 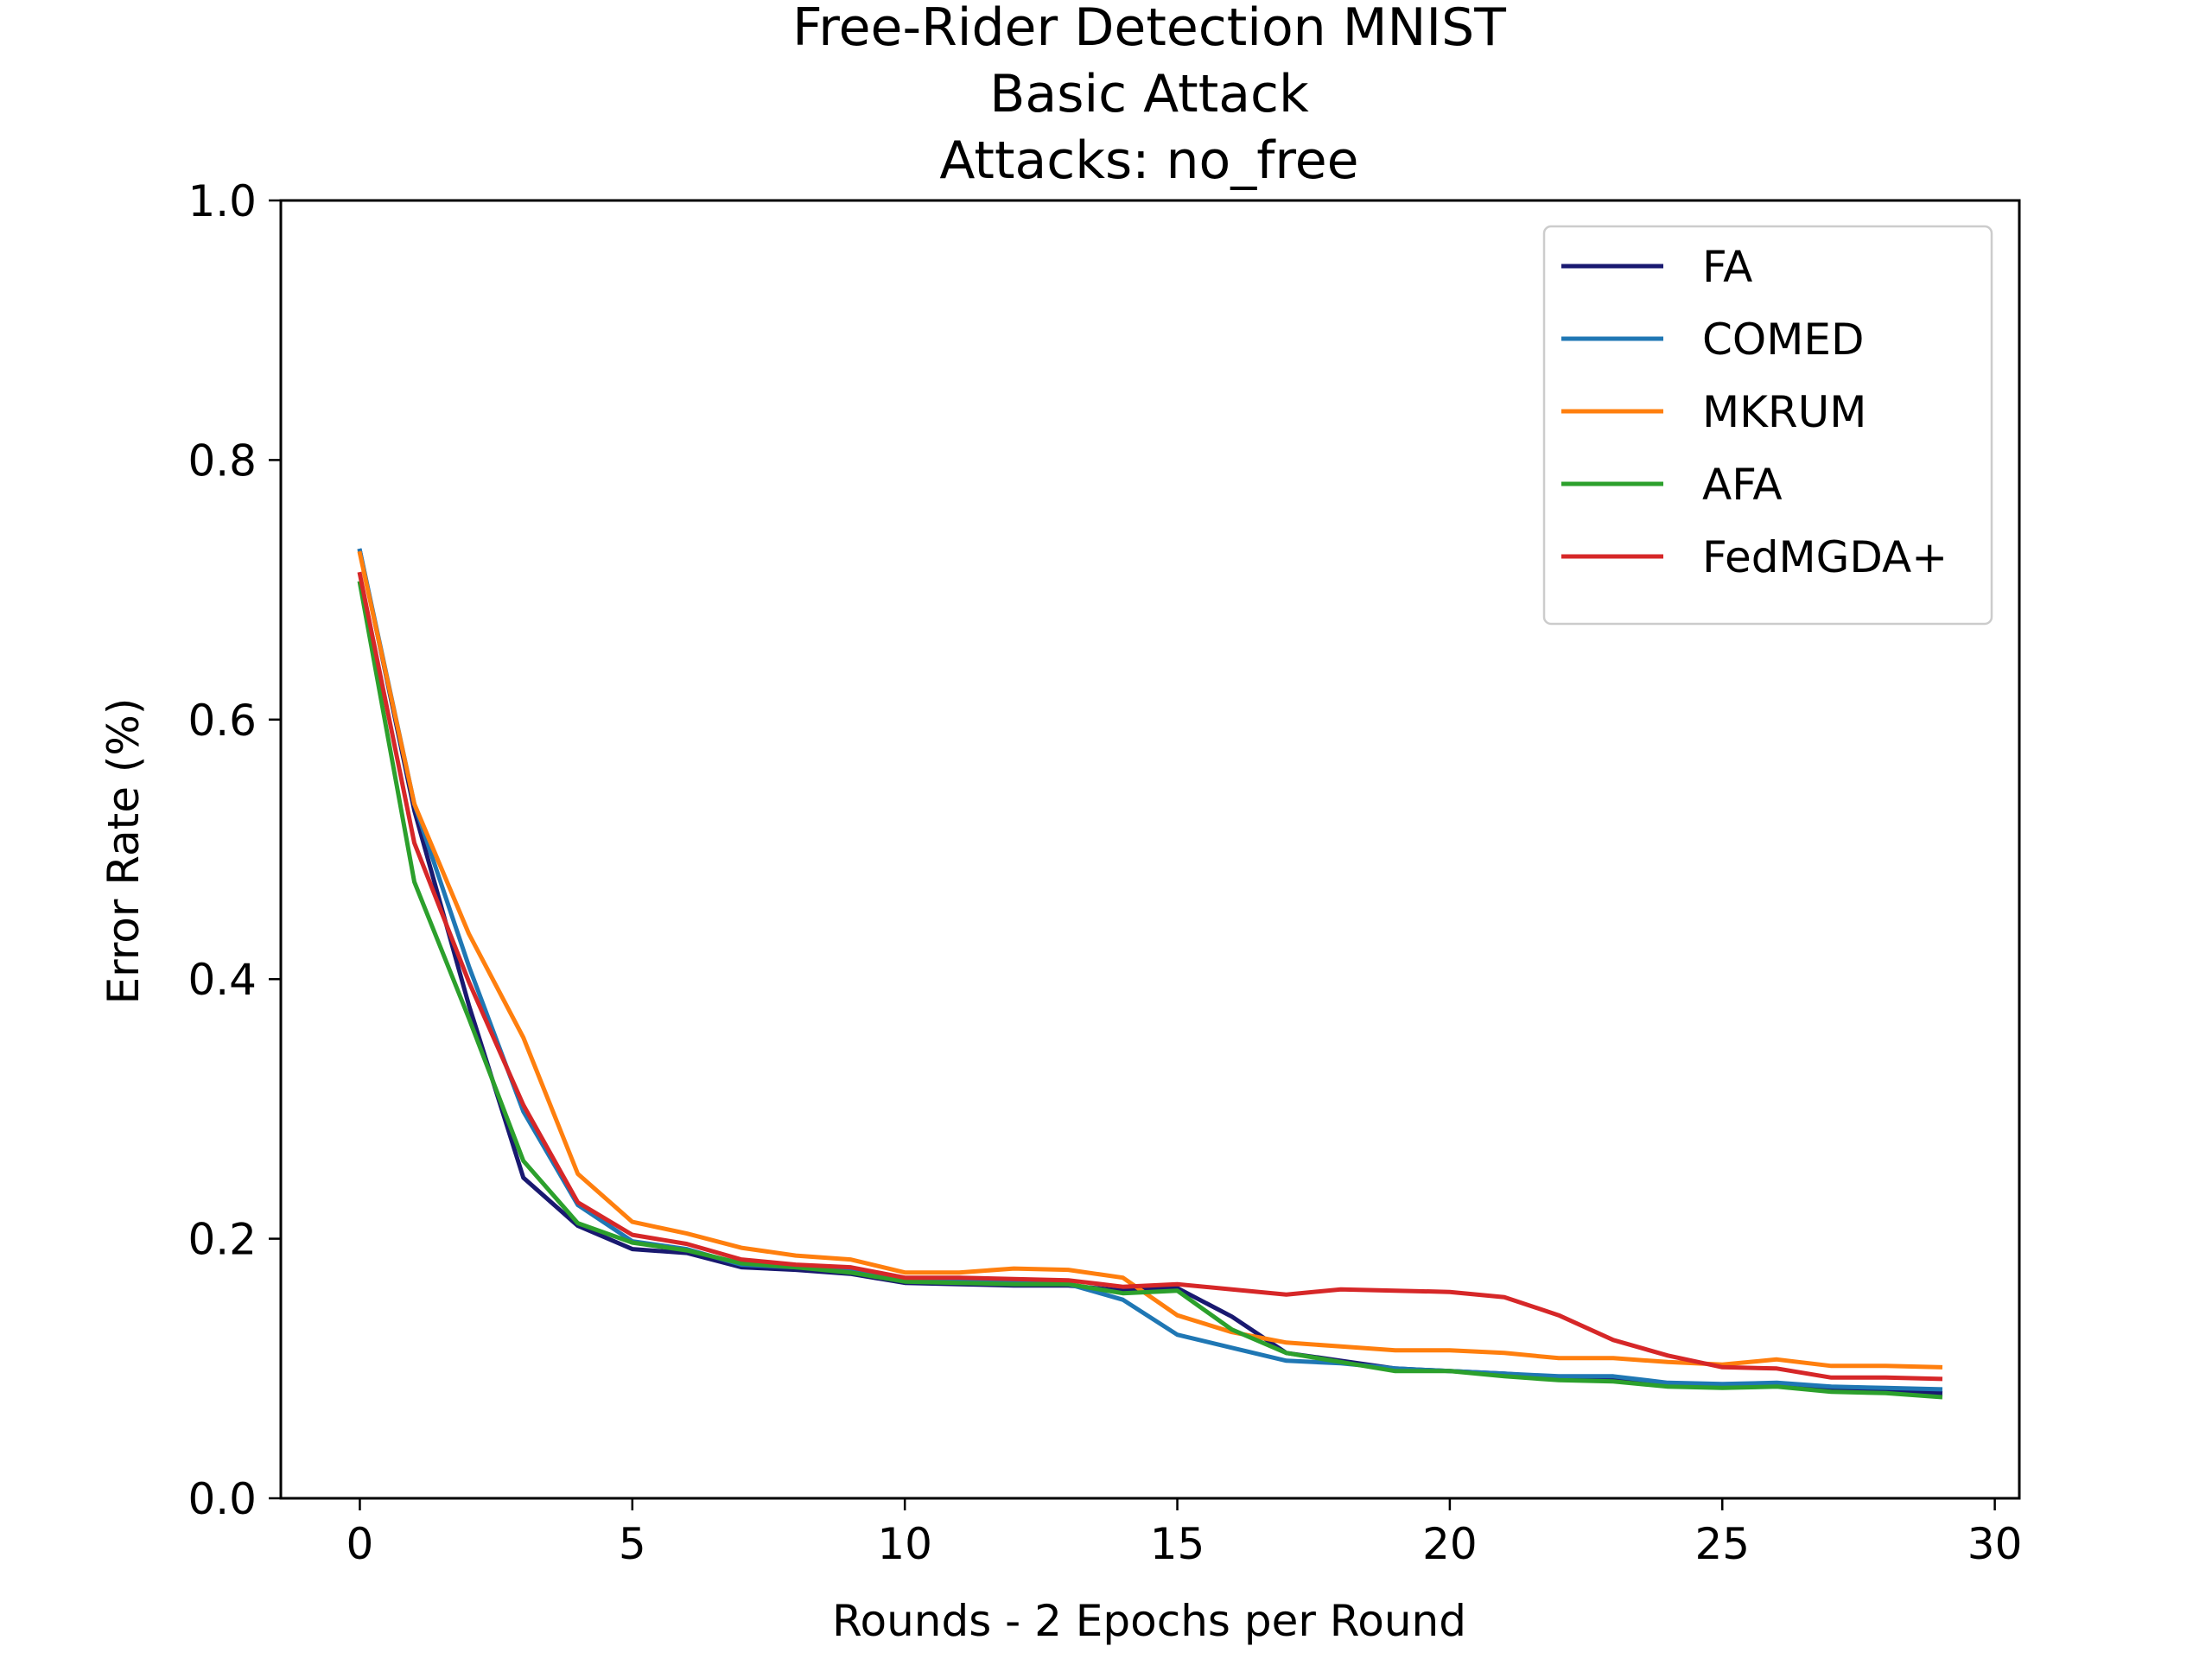 I want to click on x-tick-label: 0, so click(x=360, y=1544).